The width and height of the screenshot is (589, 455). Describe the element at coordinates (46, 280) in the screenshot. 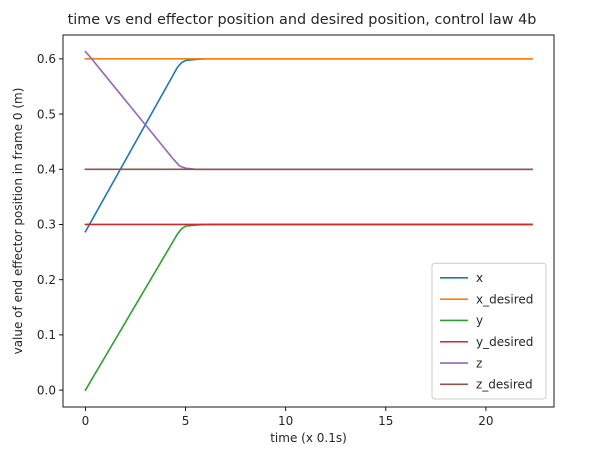

I see `y-tick-label: 0.2` at that location.